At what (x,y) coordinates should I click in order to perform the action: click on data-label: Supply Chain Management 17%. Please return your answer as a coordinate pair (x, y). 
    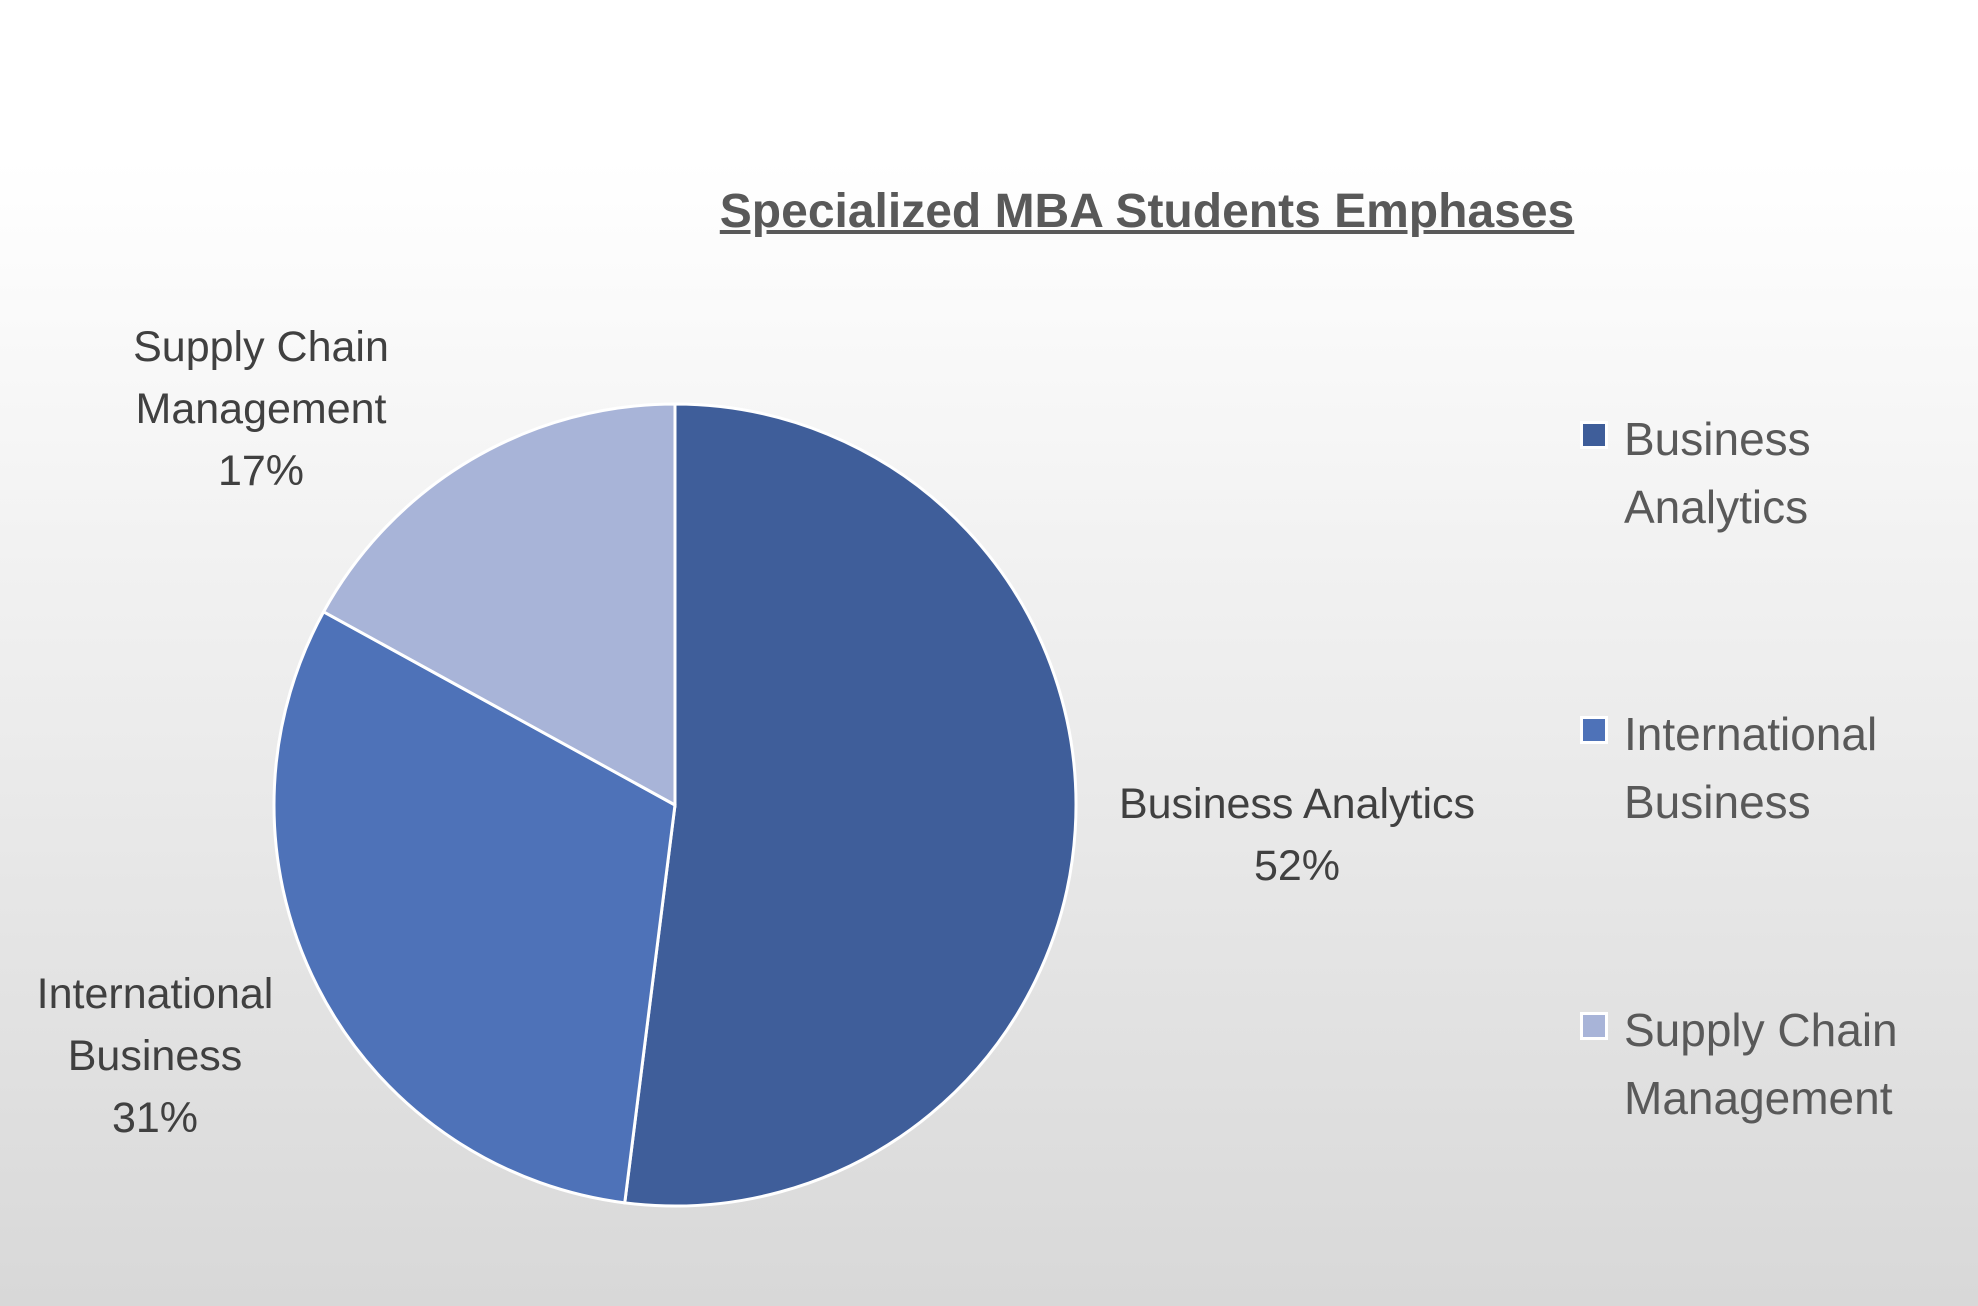
    Looking at the image, I should click on (261, 409).